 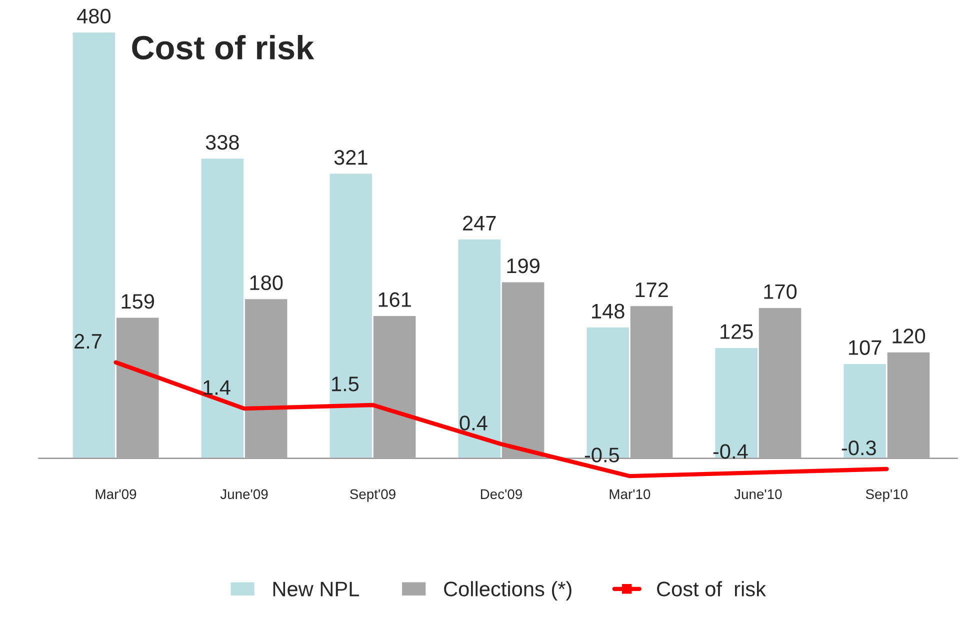 What do you see at coordinates (88, 341) in the screenshot?
I see `data-label: 2.7` at bounding box center [88, 341].